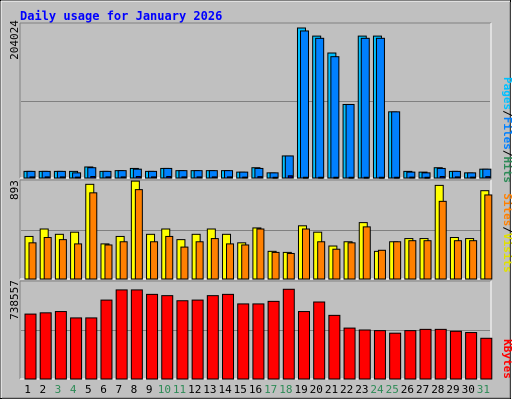  What do you see at coordinates (118, 389) in the screenshot?
I see `x-tick-label: 7` at bounding box center [118, 389].